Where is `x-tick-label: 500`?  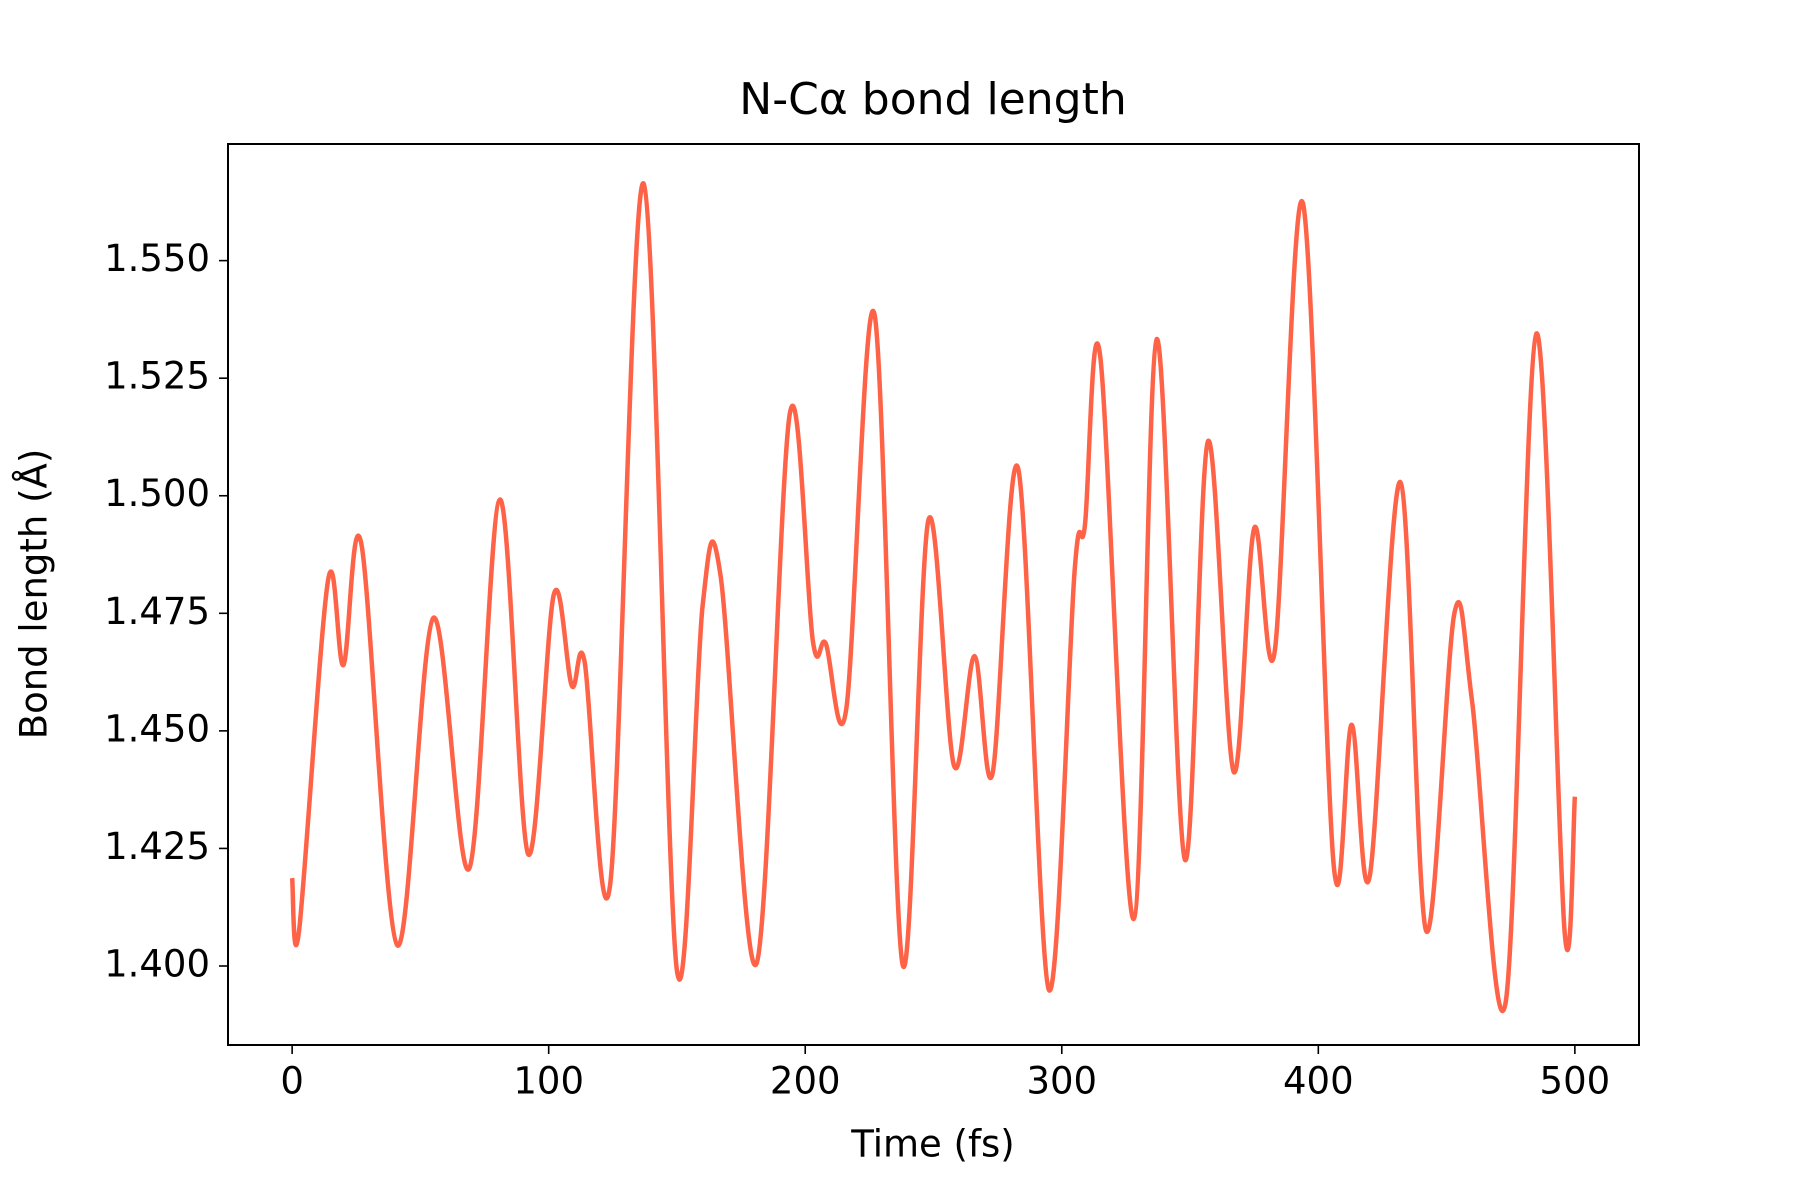
x-tick-label: 500 is located at coordinates (1575, 1081).